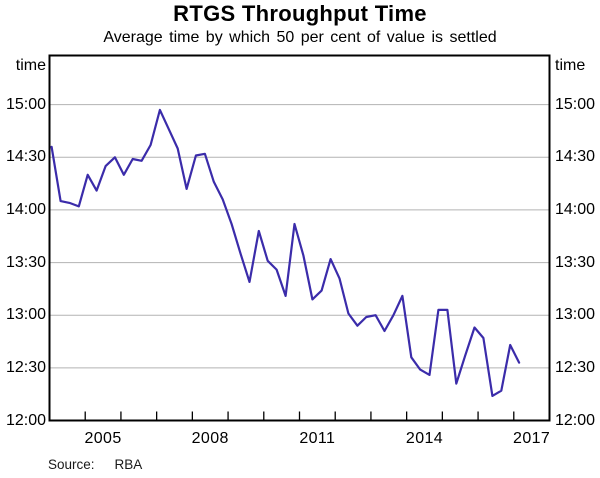 The height and width of the screenshot is (478, 600). Describe the element at coordinates (575, 367) in the screenshot. I see `y-tick-label-right-12:30: 12:30` at that location.